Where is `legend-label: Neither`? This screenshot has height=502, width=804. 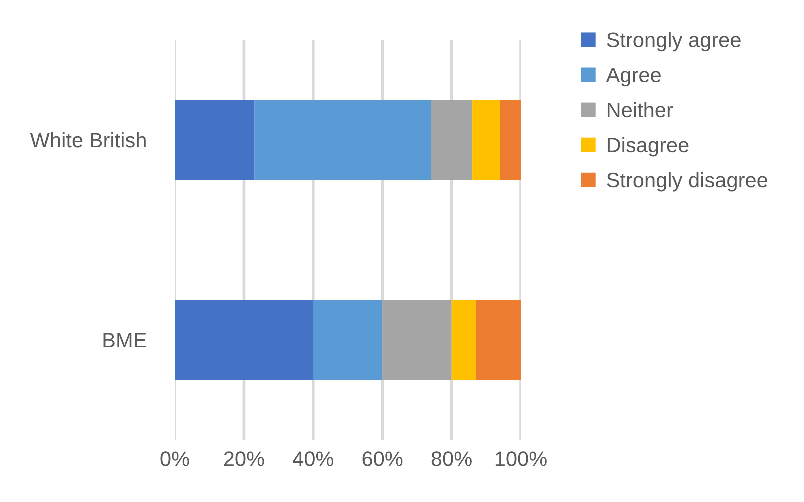
legend-label: Neither is located at coordinates (641, 110).